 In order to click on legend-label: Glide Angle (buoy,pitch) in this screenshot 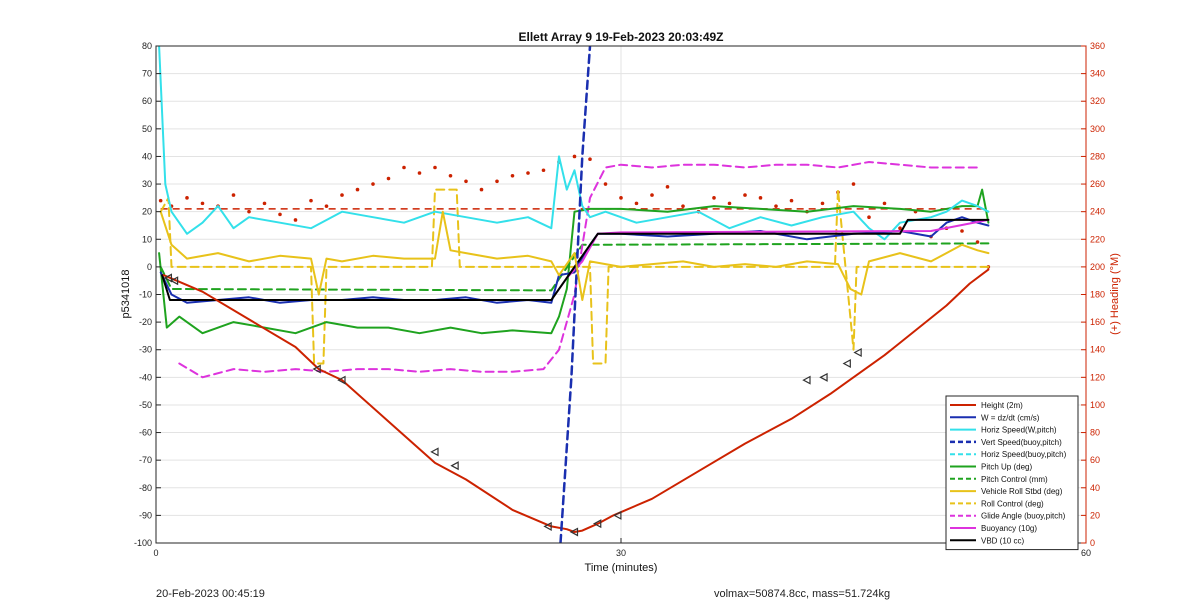, I will do `click(1023, 516)`.